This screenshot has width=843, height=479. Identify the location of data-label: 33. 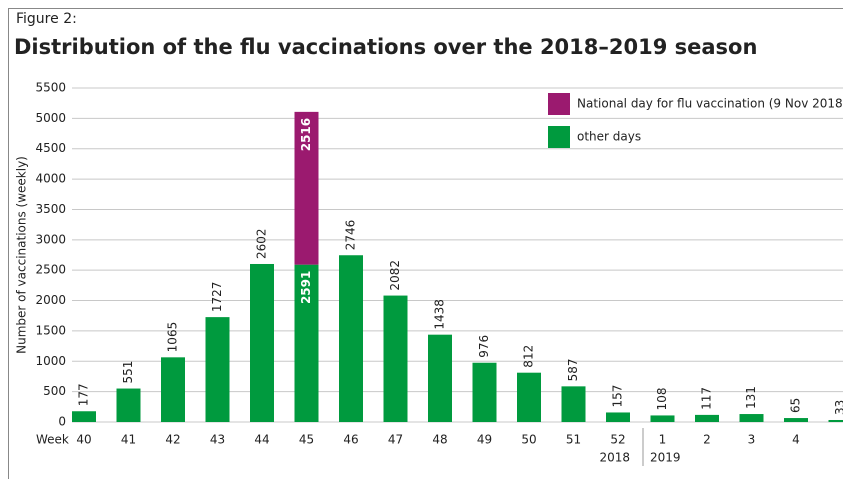
(838, 407).